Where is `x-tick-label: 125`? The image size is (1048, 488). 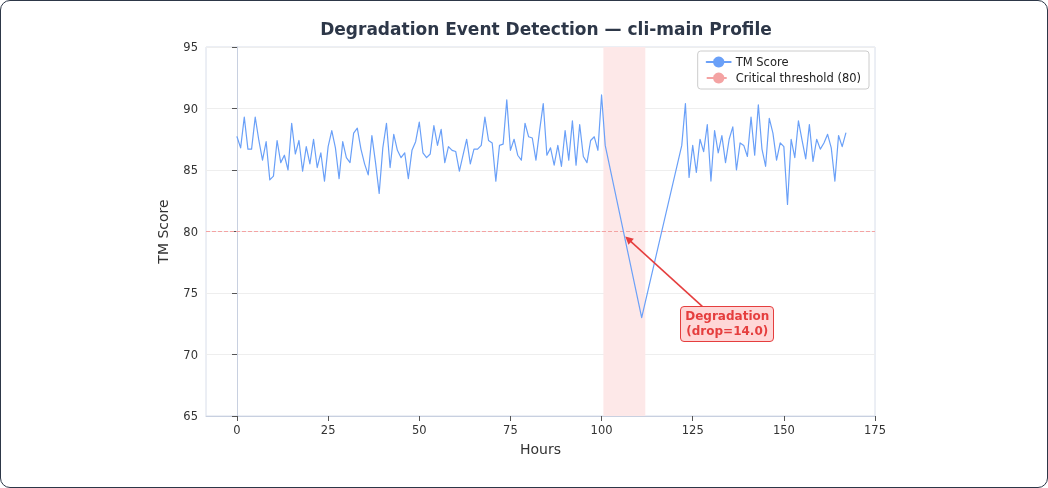
x-tick-label: 125 is located at coordinates (692, 430).